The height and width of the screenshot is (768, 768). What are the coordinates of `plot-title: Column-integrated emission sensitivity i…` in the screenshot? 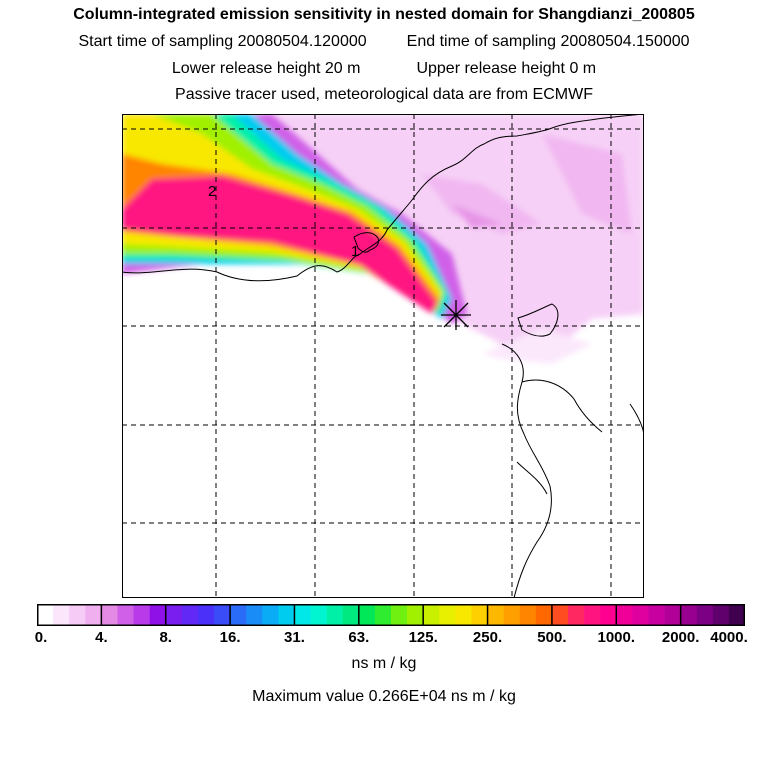 It's located at (384, 14).